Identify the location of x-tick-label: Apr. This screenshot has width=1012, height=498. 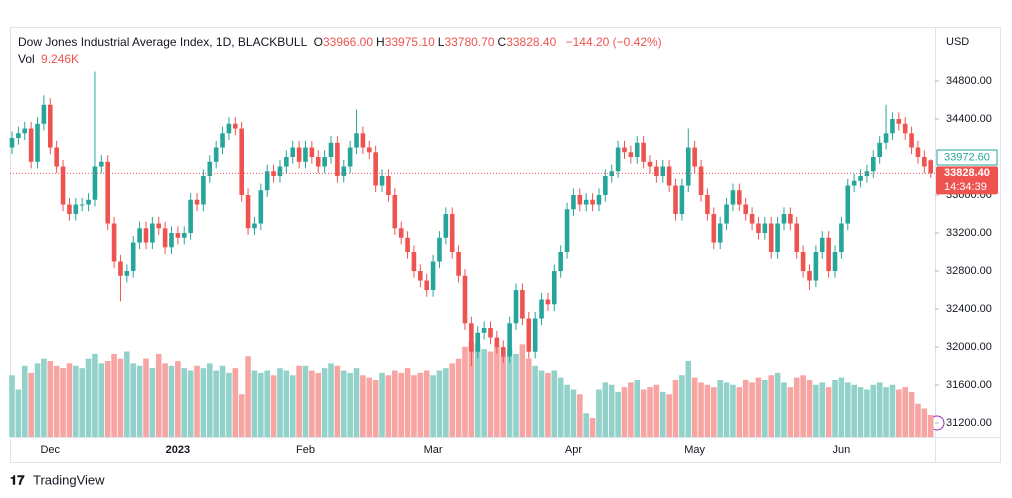
(573, 450).